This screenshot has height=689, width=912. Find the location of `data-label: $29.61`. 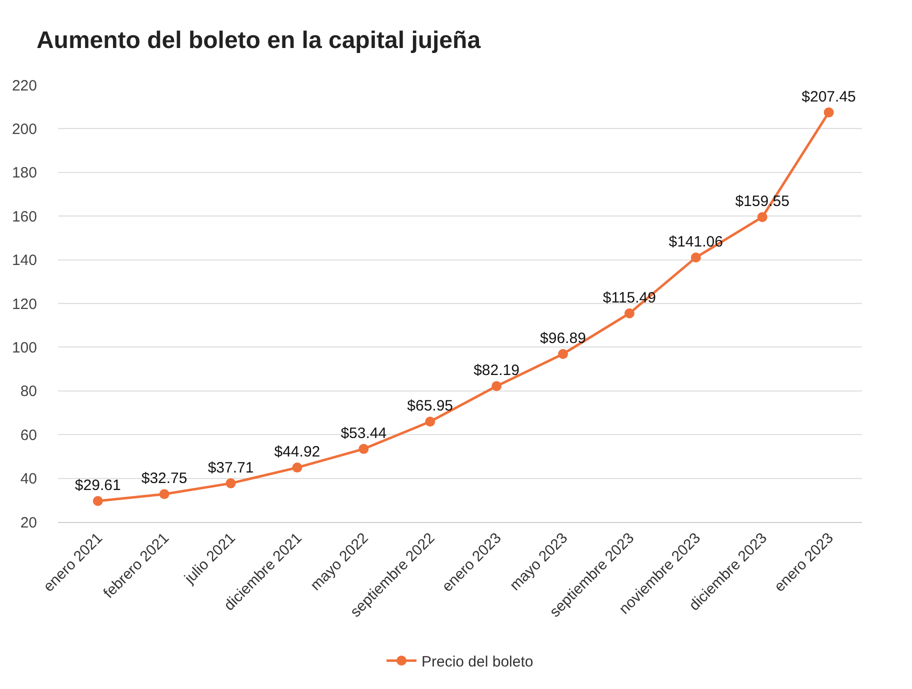

data-label: $29.61 is located at coordinates (97, 485).